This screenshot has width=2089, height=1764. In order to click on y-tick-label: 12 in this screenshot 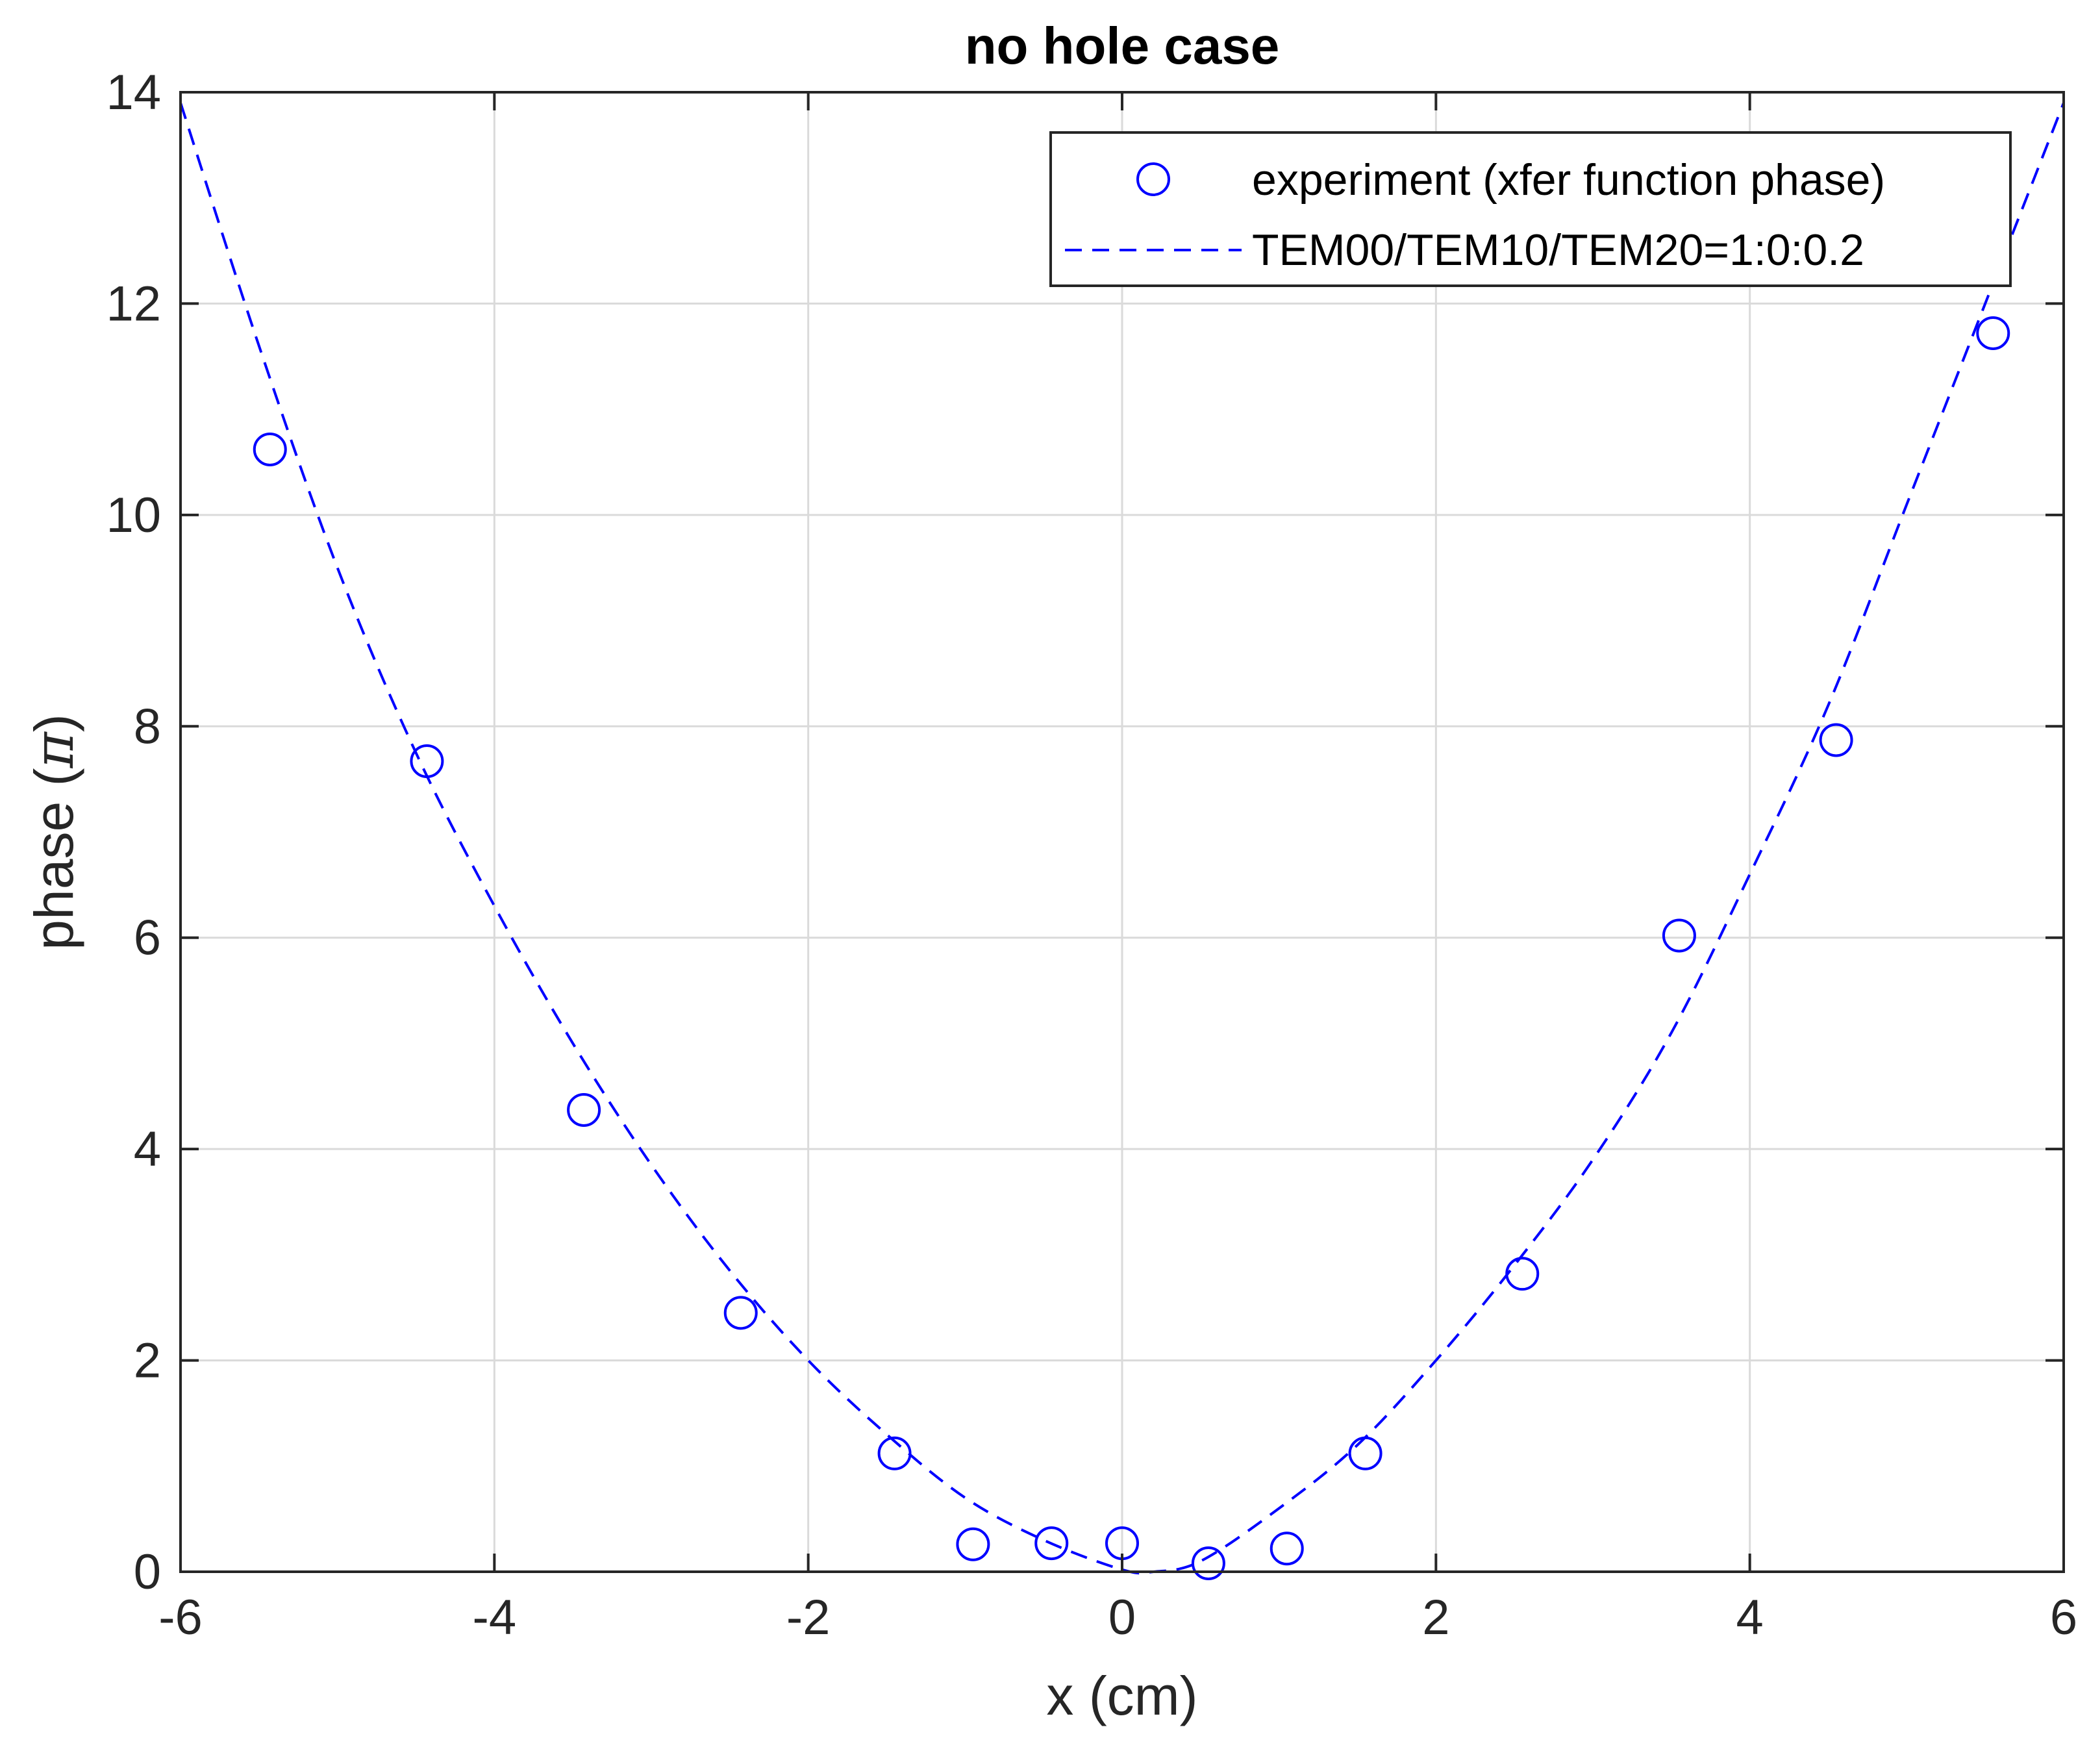, I will do `click(133, 304)`.